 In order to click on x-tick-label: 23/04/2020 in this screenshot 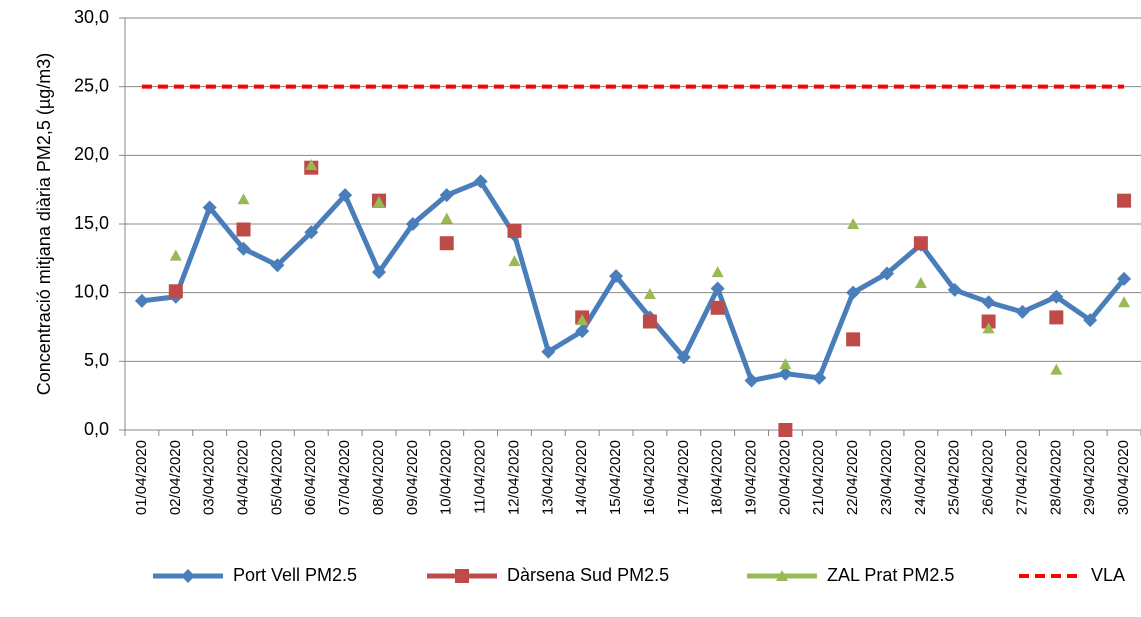, I will do `click(886, 477)`.